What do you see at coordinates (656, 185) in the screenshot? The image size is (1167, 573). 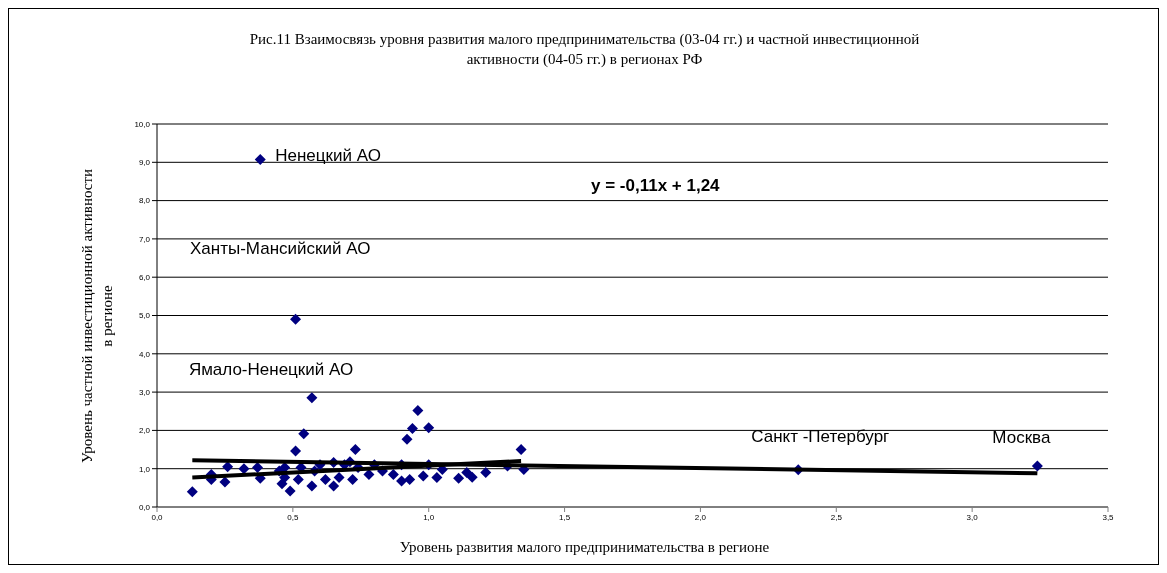 I see `annotation: y = -0,11x + 1,24` at bounding box center [656, 185].